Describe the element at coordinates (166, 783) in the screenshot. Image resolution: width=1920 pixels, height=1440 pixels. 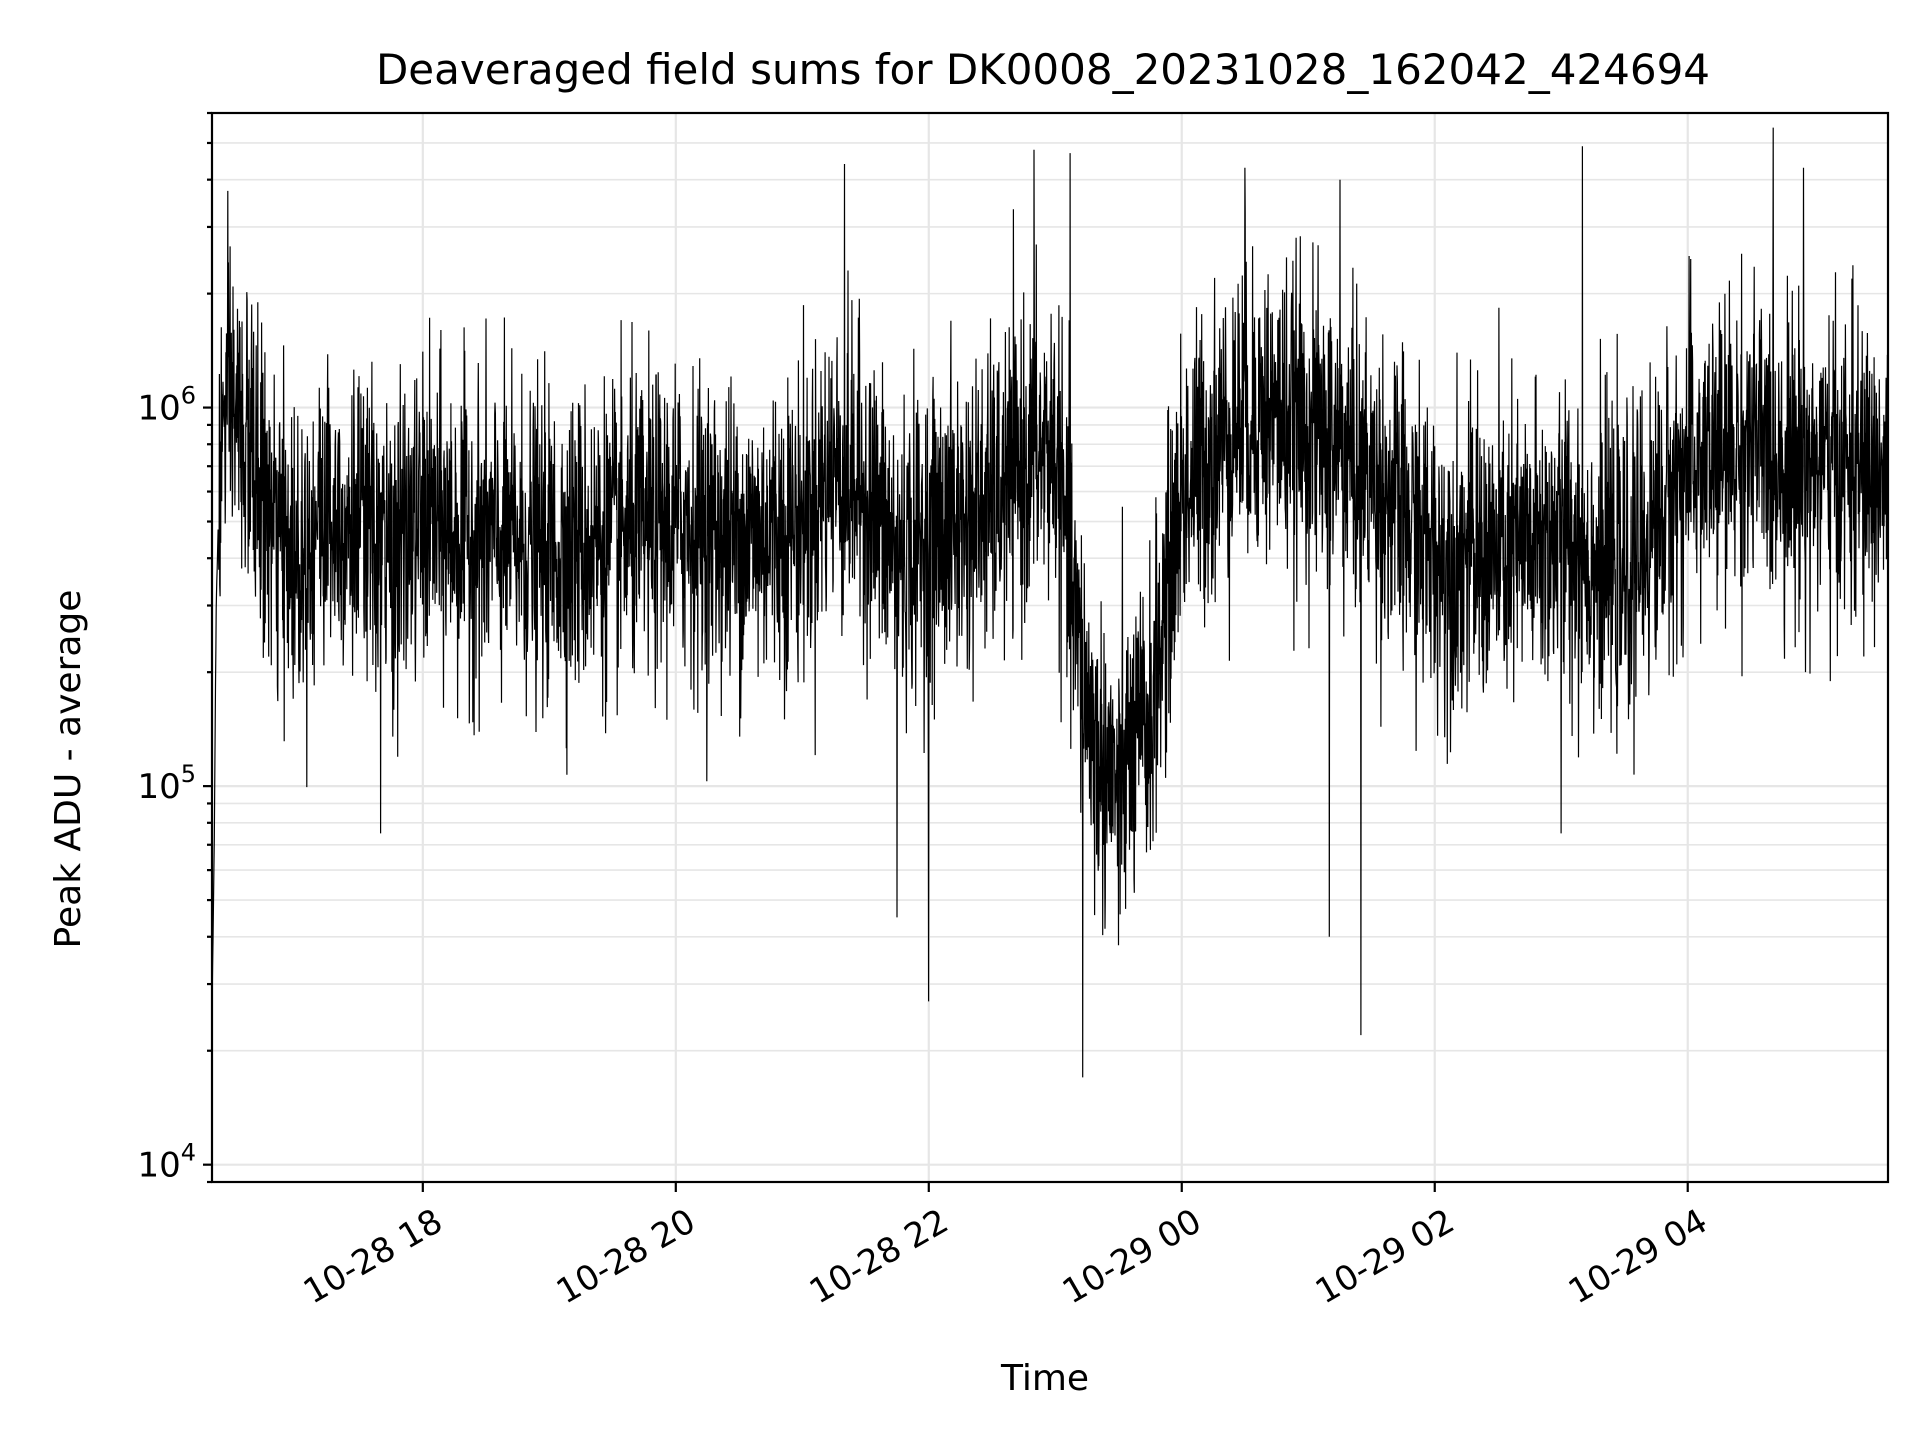
I see `y-tick-label: 10⁵` at that location.